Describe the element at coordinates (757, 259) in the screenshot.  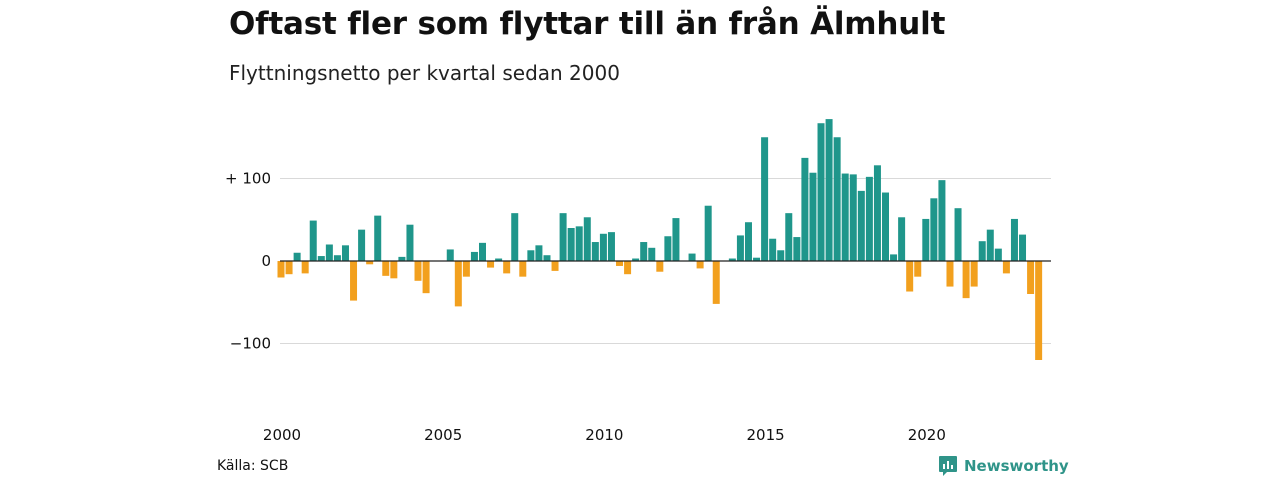
I see `bar-2014-k4` at that location.